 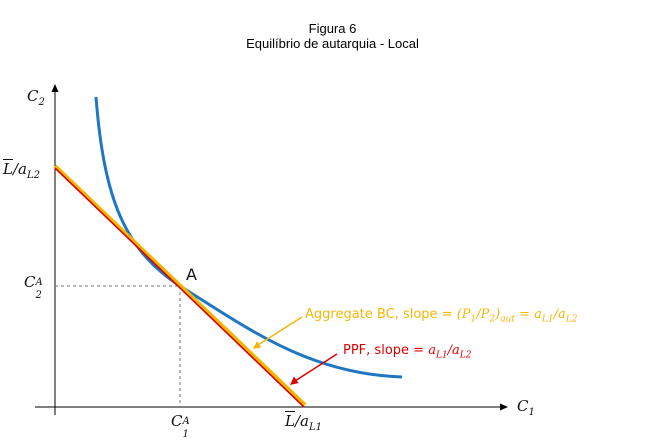 What do you see at coordinates (191, 274) in the screenshot?
I see `equilibrium-point-label: A` at bounding box center [191, 274].